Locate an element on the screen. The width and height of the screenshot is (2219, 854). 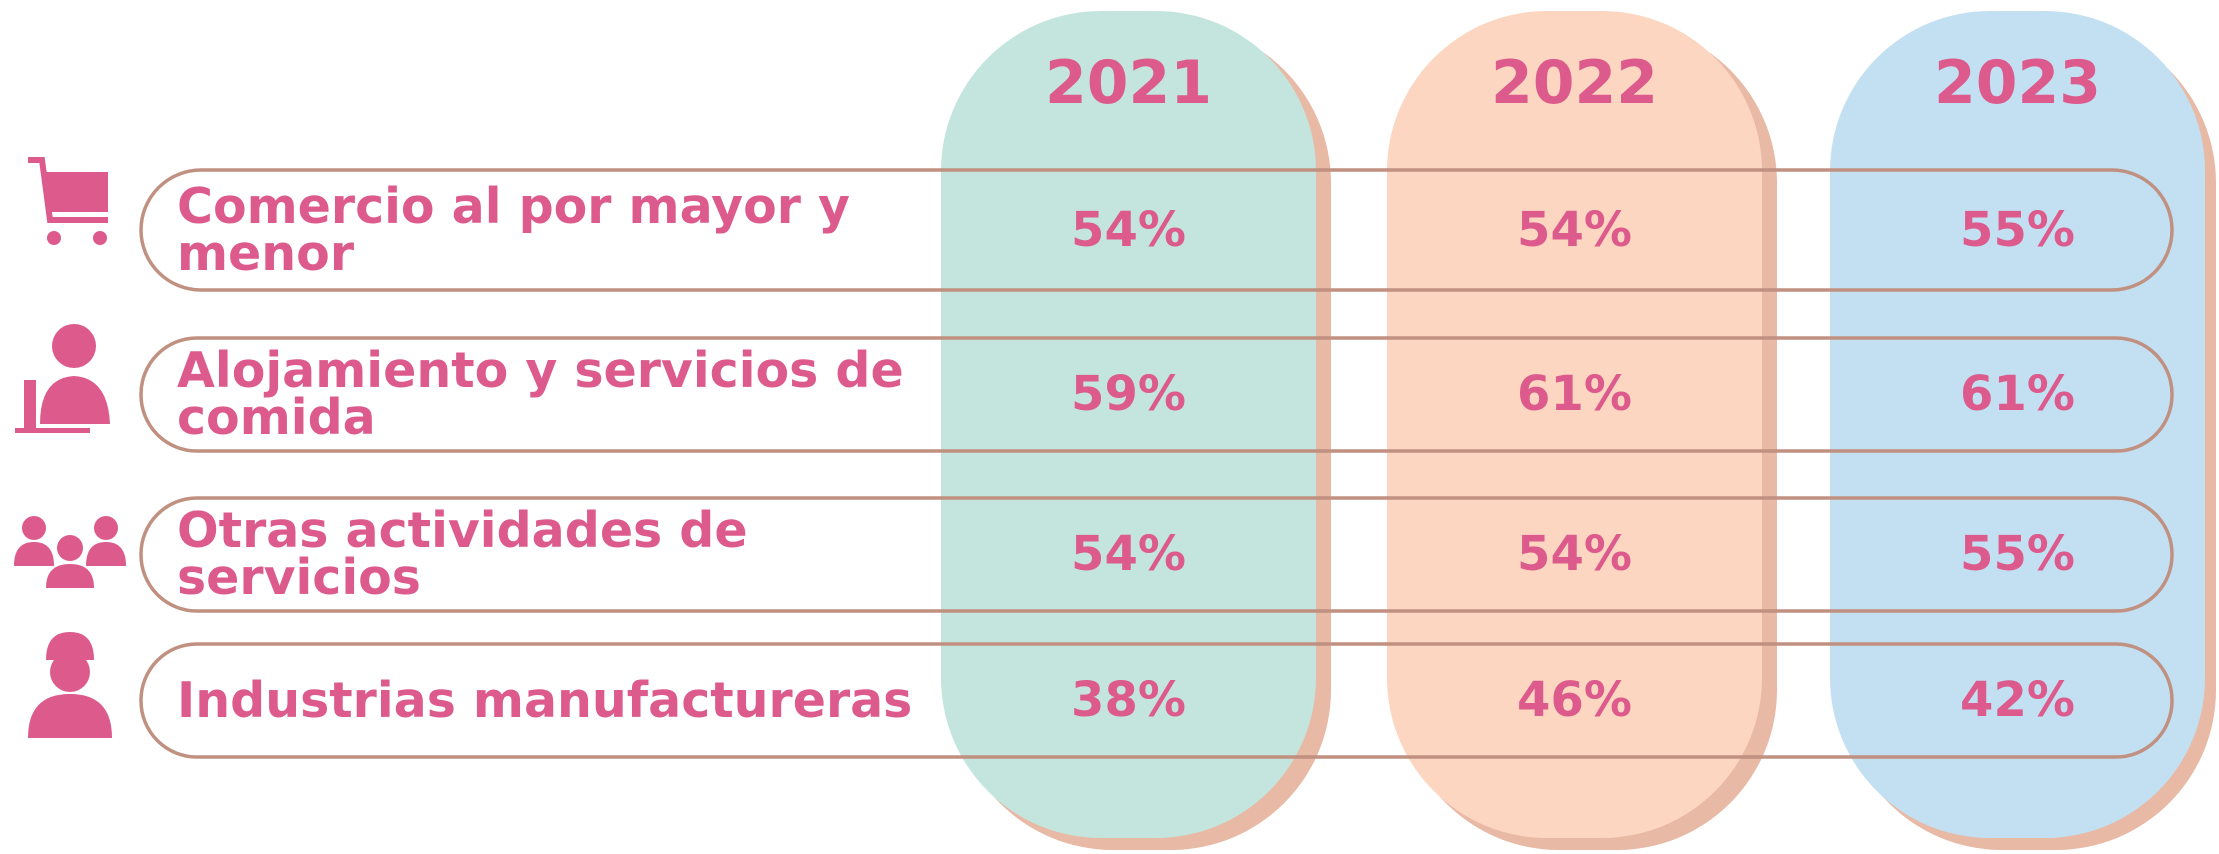
worker-icon is located at coordinates (70, 685).